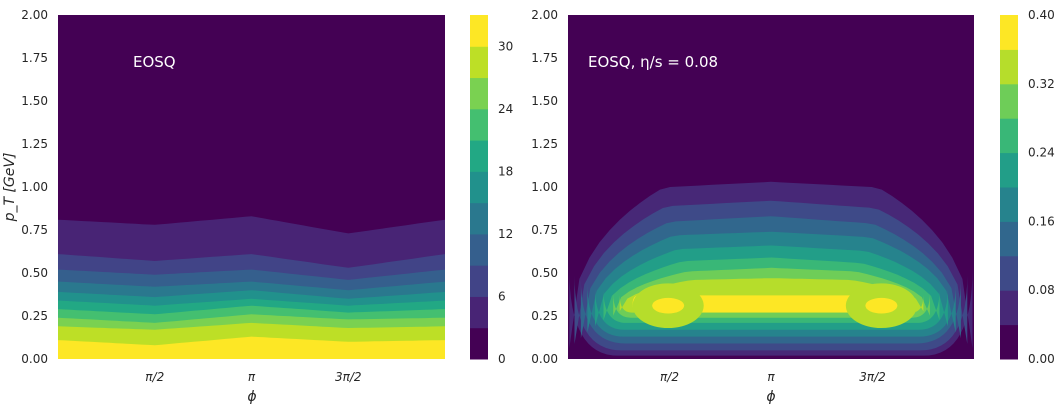 Image resolution: width=1055 pixels, height=407 pixels. I want to click on p2-x-ticks: π/2 π 3π/2, so click(773, 377).